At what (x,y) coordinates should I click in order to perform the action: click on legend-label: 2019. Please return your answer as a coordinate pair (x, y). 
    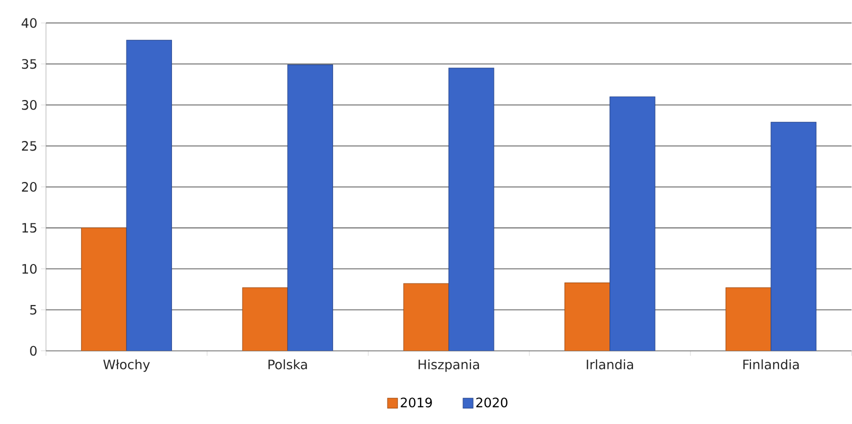
    Looking at the image, I should click on (416, 403).